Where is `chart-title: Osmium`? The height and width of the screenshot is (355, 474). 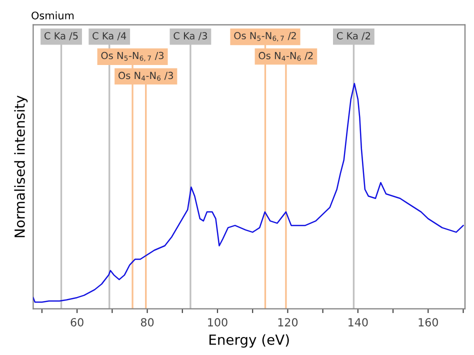
chart-title: Osmium is located at coordinates (53, 15).